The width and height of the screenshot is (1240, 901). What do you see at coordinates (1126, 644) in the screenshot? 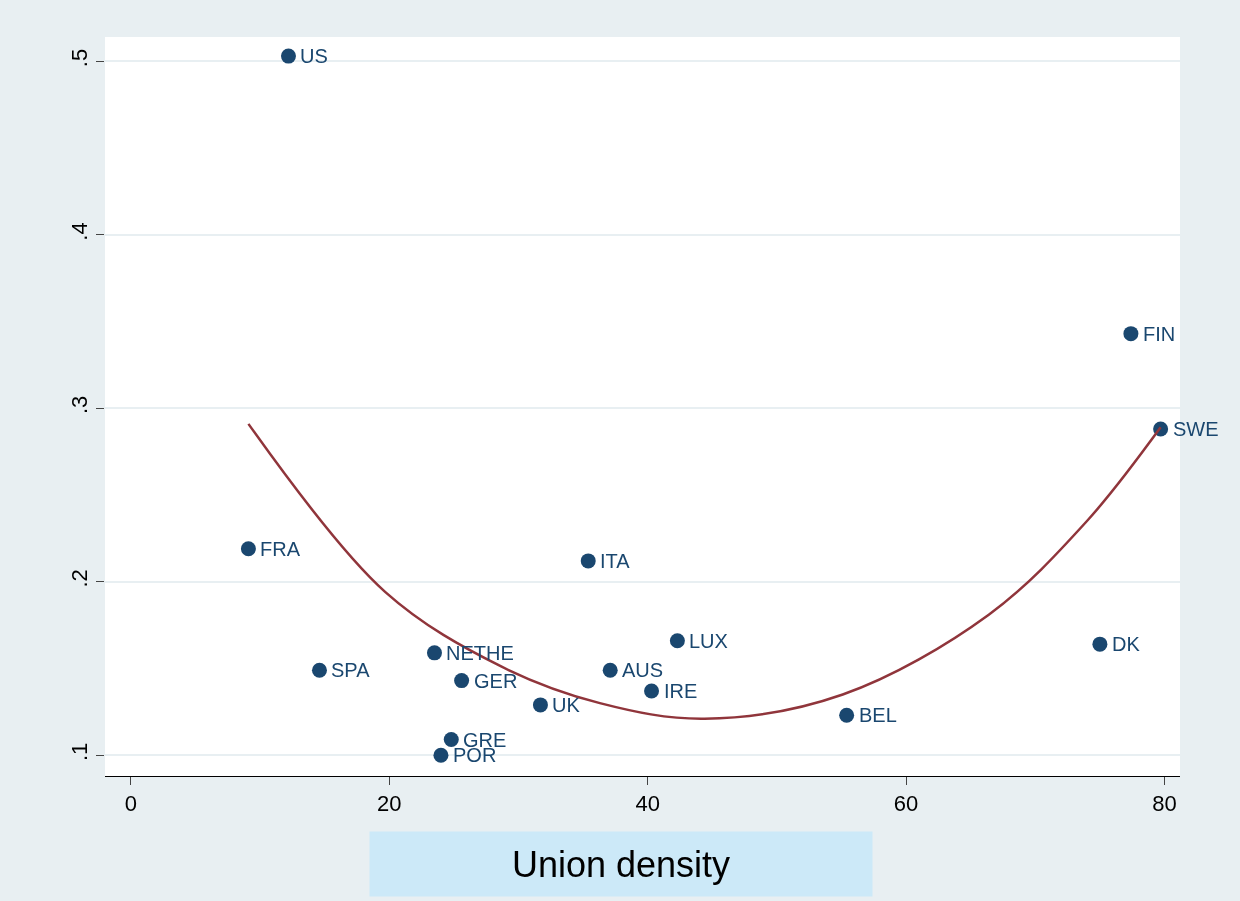
I see `annotation: DK` at bounding box center [1126, 644].